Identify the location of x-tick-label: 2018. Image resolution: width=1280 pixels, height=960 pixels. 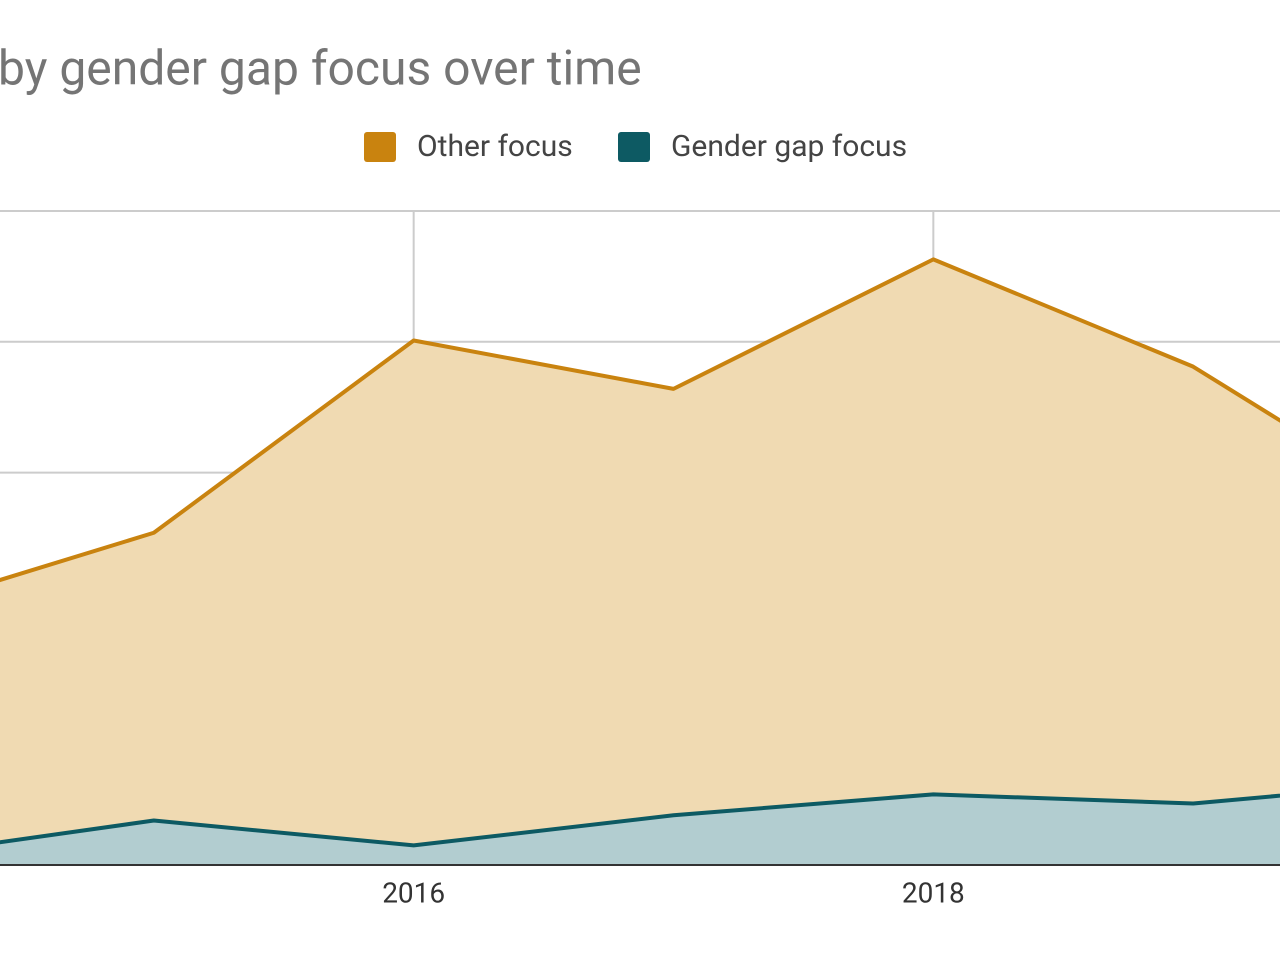
(933, 892).